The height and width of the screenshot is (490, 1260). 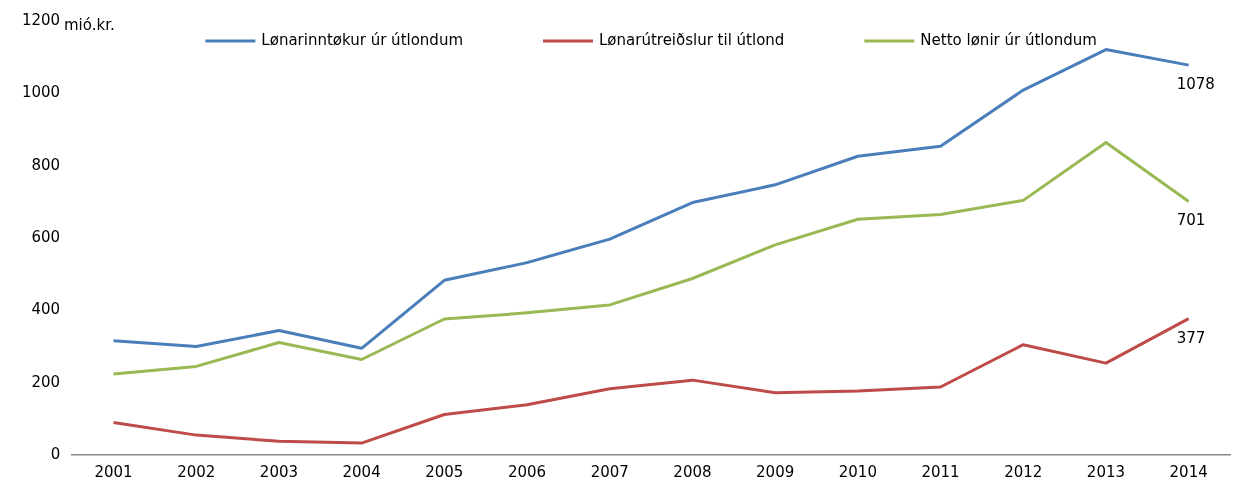 What do you see at coordinates (41, 92) in the screenshot?
I see `y-tick-label: 1000` at bounding box center [41, 92].